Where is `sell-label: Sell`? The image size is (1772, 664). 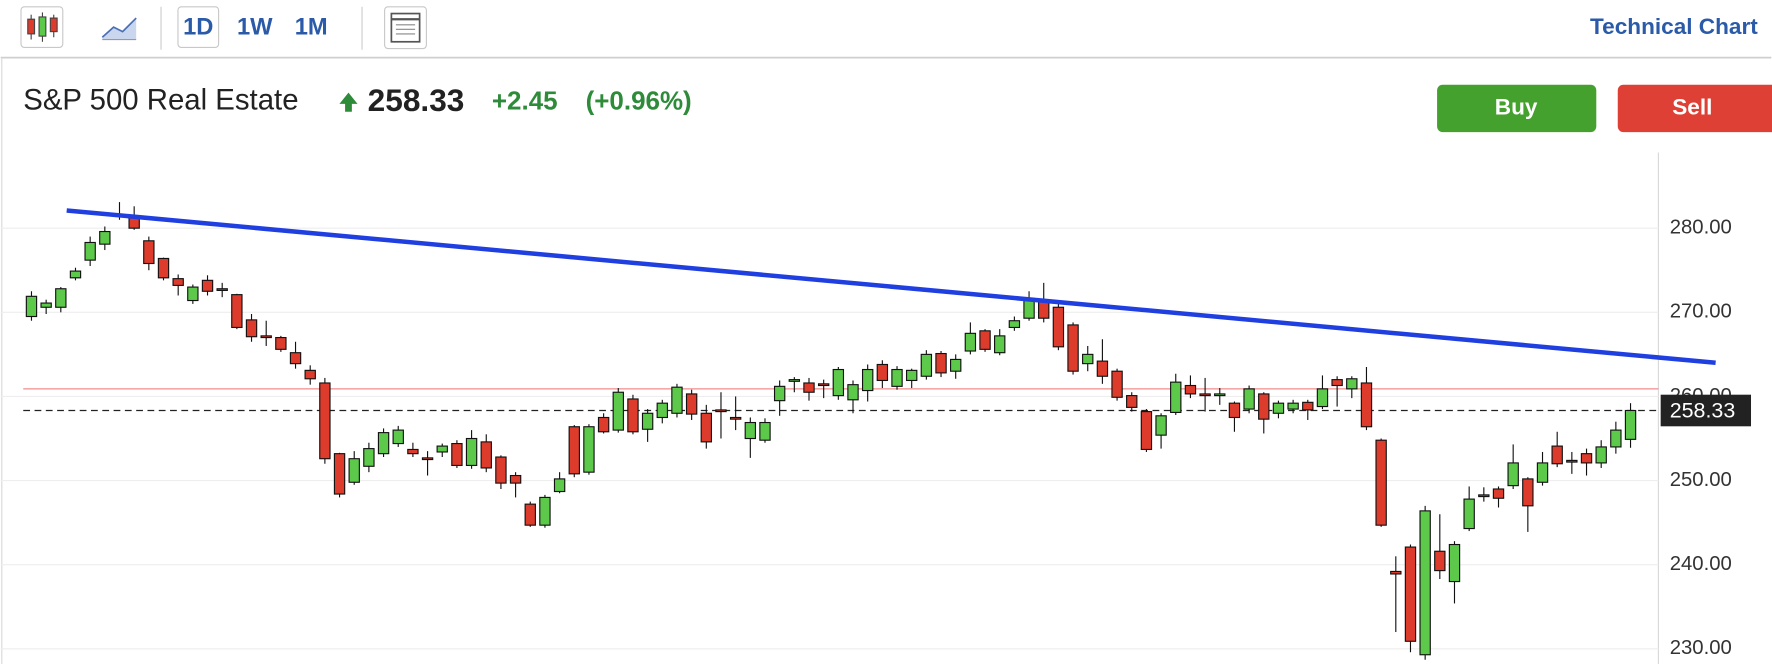 sell-label: Sell is located at coordinates (1692, 106).